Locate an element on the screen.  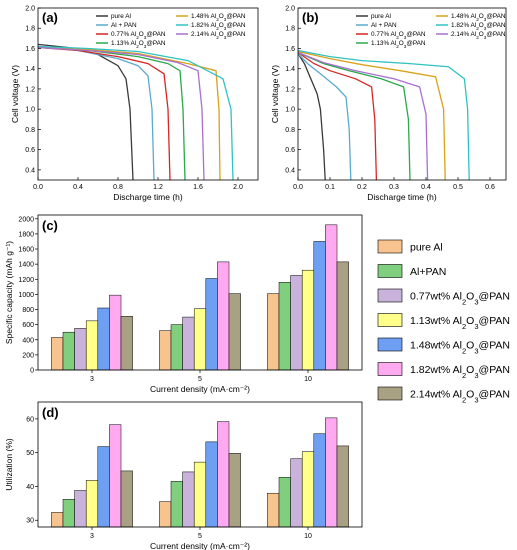
x-axis-label: Current density (mA·cm⁻²) is located at coordinates (200, 389).